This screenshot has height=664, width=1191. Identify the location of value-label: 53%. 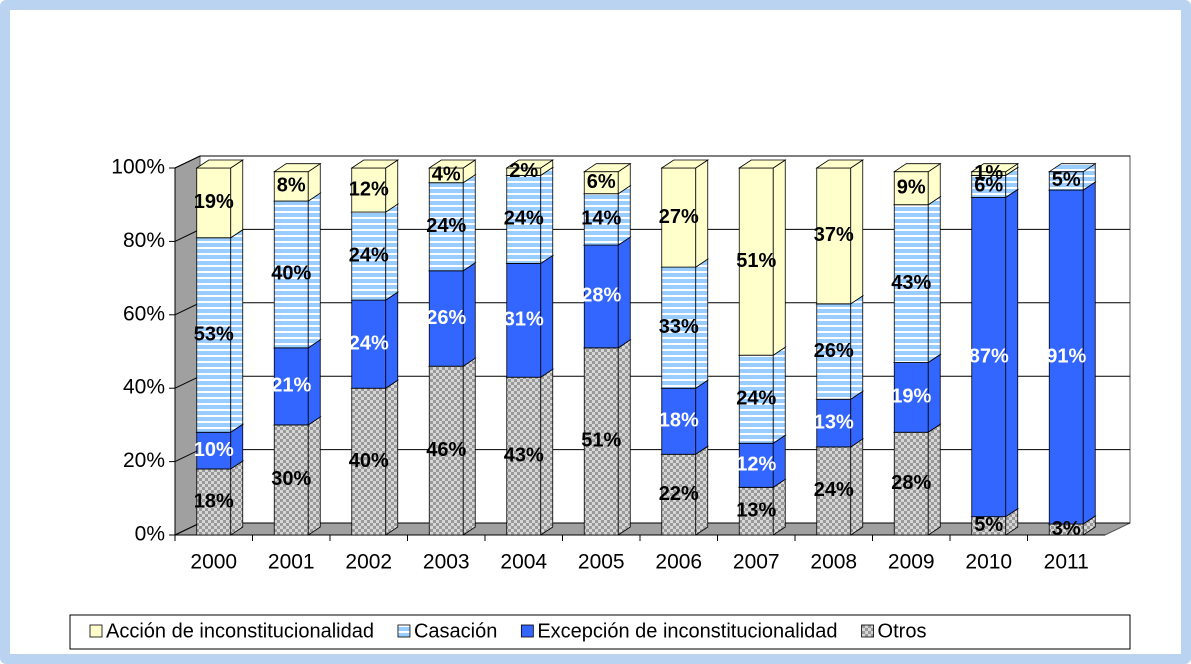
(214, 334).